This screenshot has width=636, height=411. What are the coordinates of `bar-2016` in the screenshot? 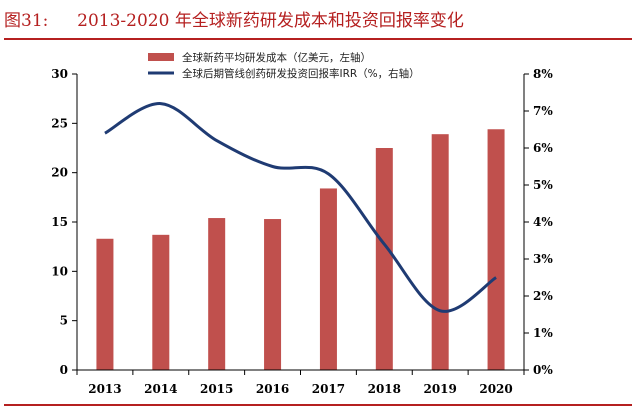 It's located at (273, 294).